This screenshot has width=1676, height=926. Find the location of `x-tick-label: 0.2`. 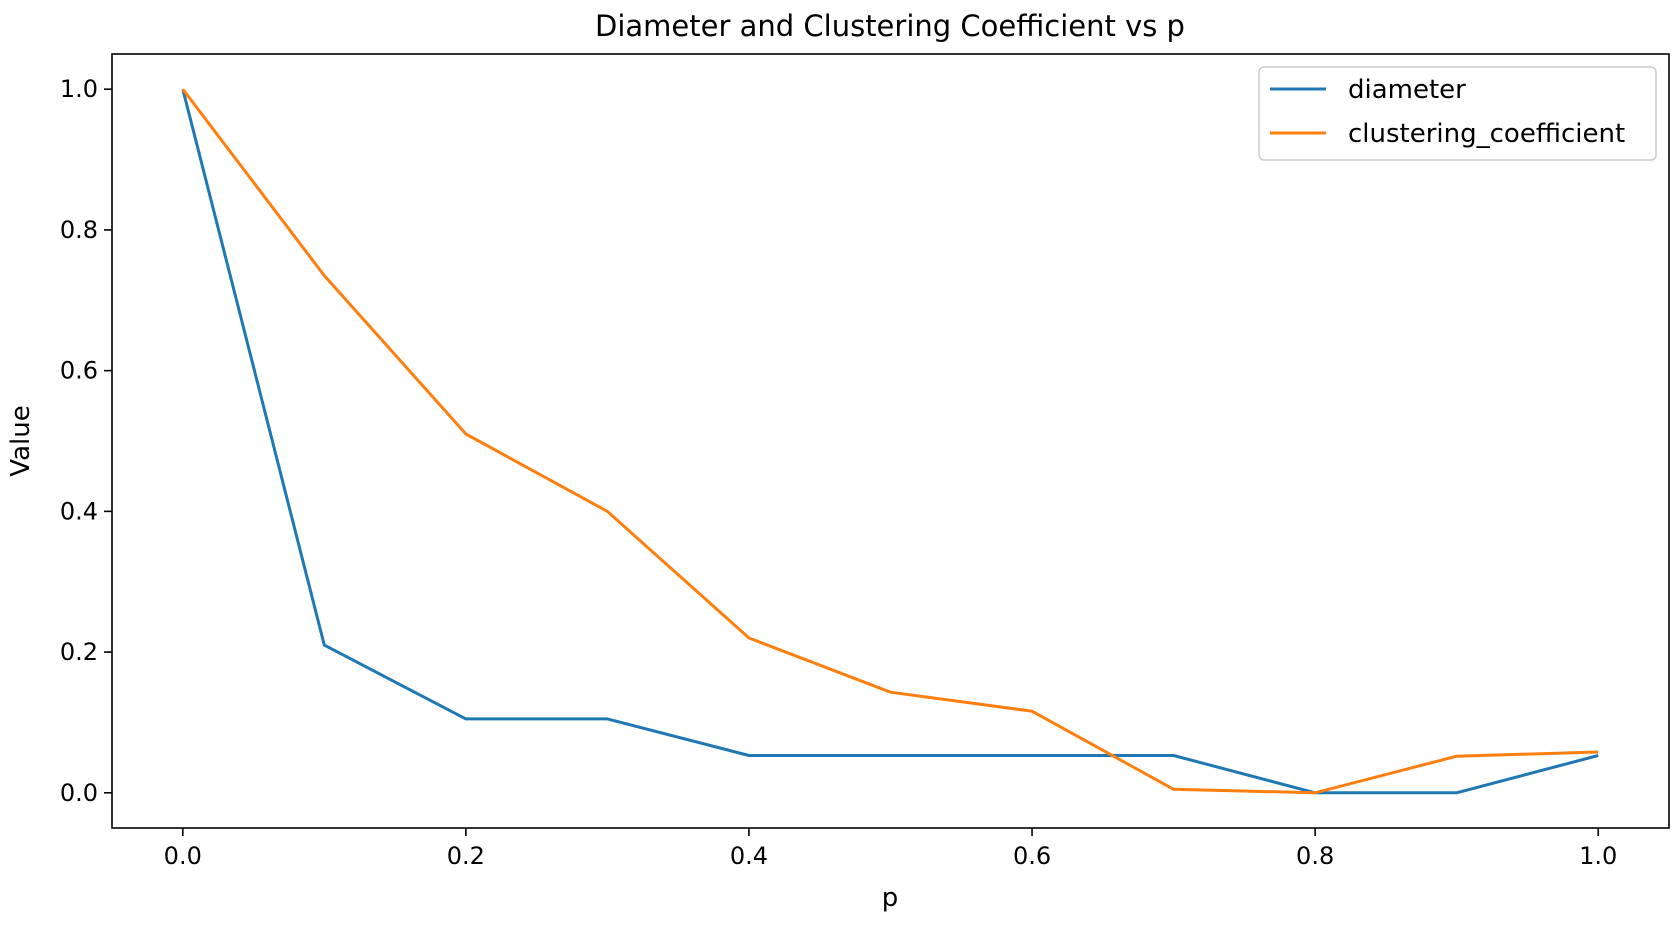

x-tick-label: 0.2 is located at coordinates (466, 856).